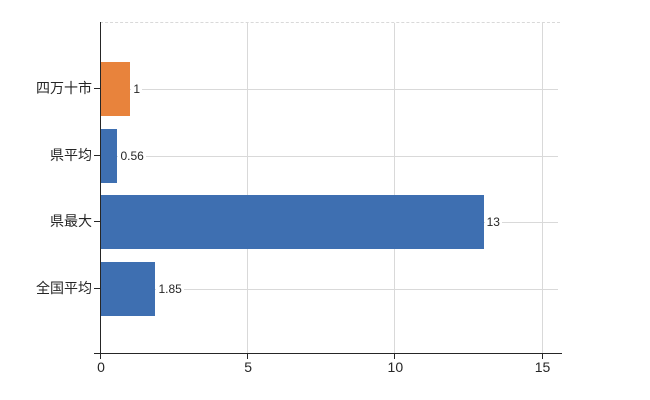 This screenshot has height=400, width=650. Describe the element at coordinates (328, 353) in the screenshot. I see `x-axis-line` at that location.